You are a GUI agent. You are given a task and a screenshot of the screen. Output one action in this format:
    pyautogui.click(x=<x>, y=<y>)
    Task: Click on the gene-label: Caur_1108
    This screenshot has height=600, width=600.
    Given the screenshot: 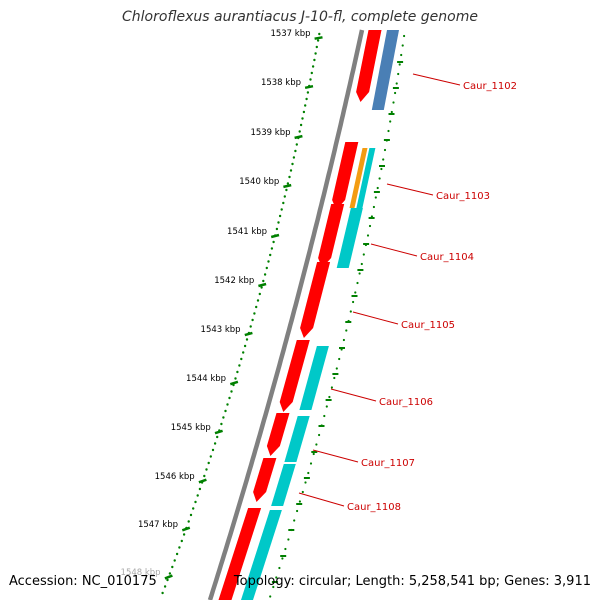 What is the action you would take?
    pyautogui.click(x=374, y=507)
    